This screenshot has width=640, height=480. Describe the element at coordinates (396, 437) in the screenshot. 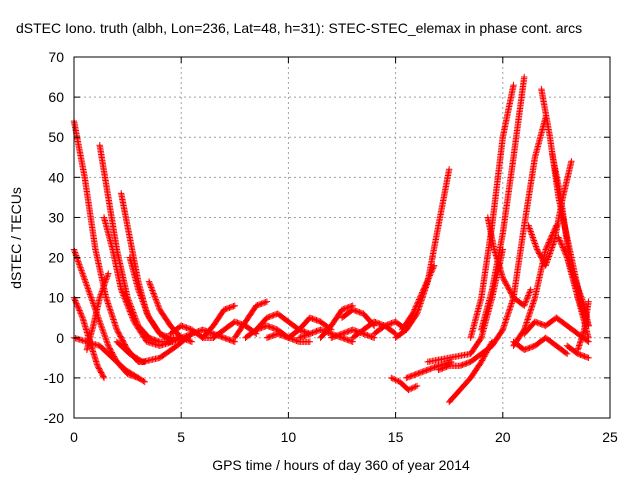

I see `x-tick-label: 15` at that location.